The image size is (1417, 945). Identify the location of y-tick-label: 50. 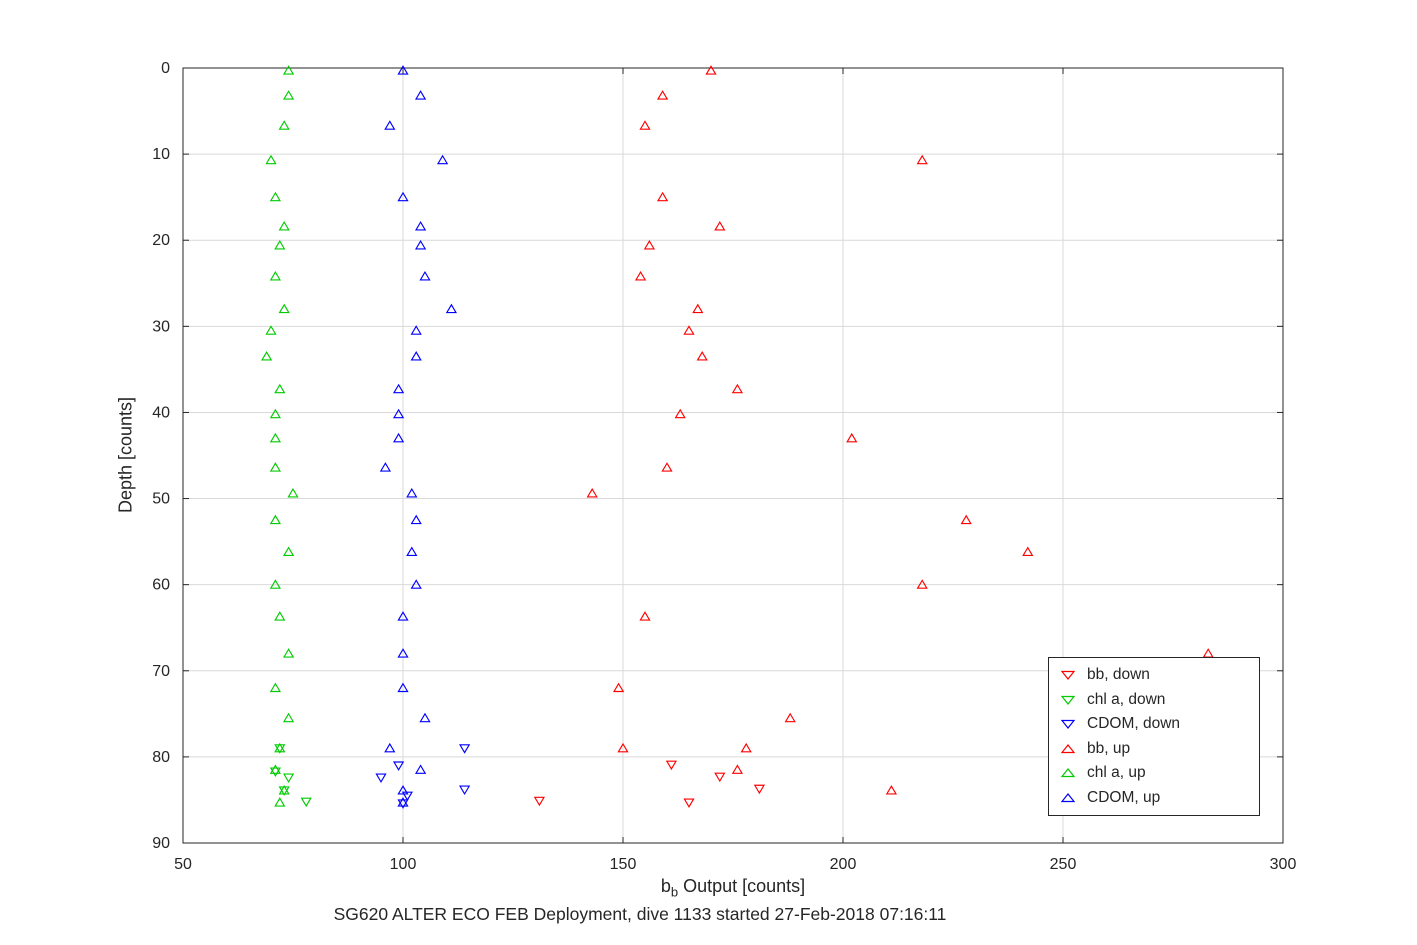
(161, 499).